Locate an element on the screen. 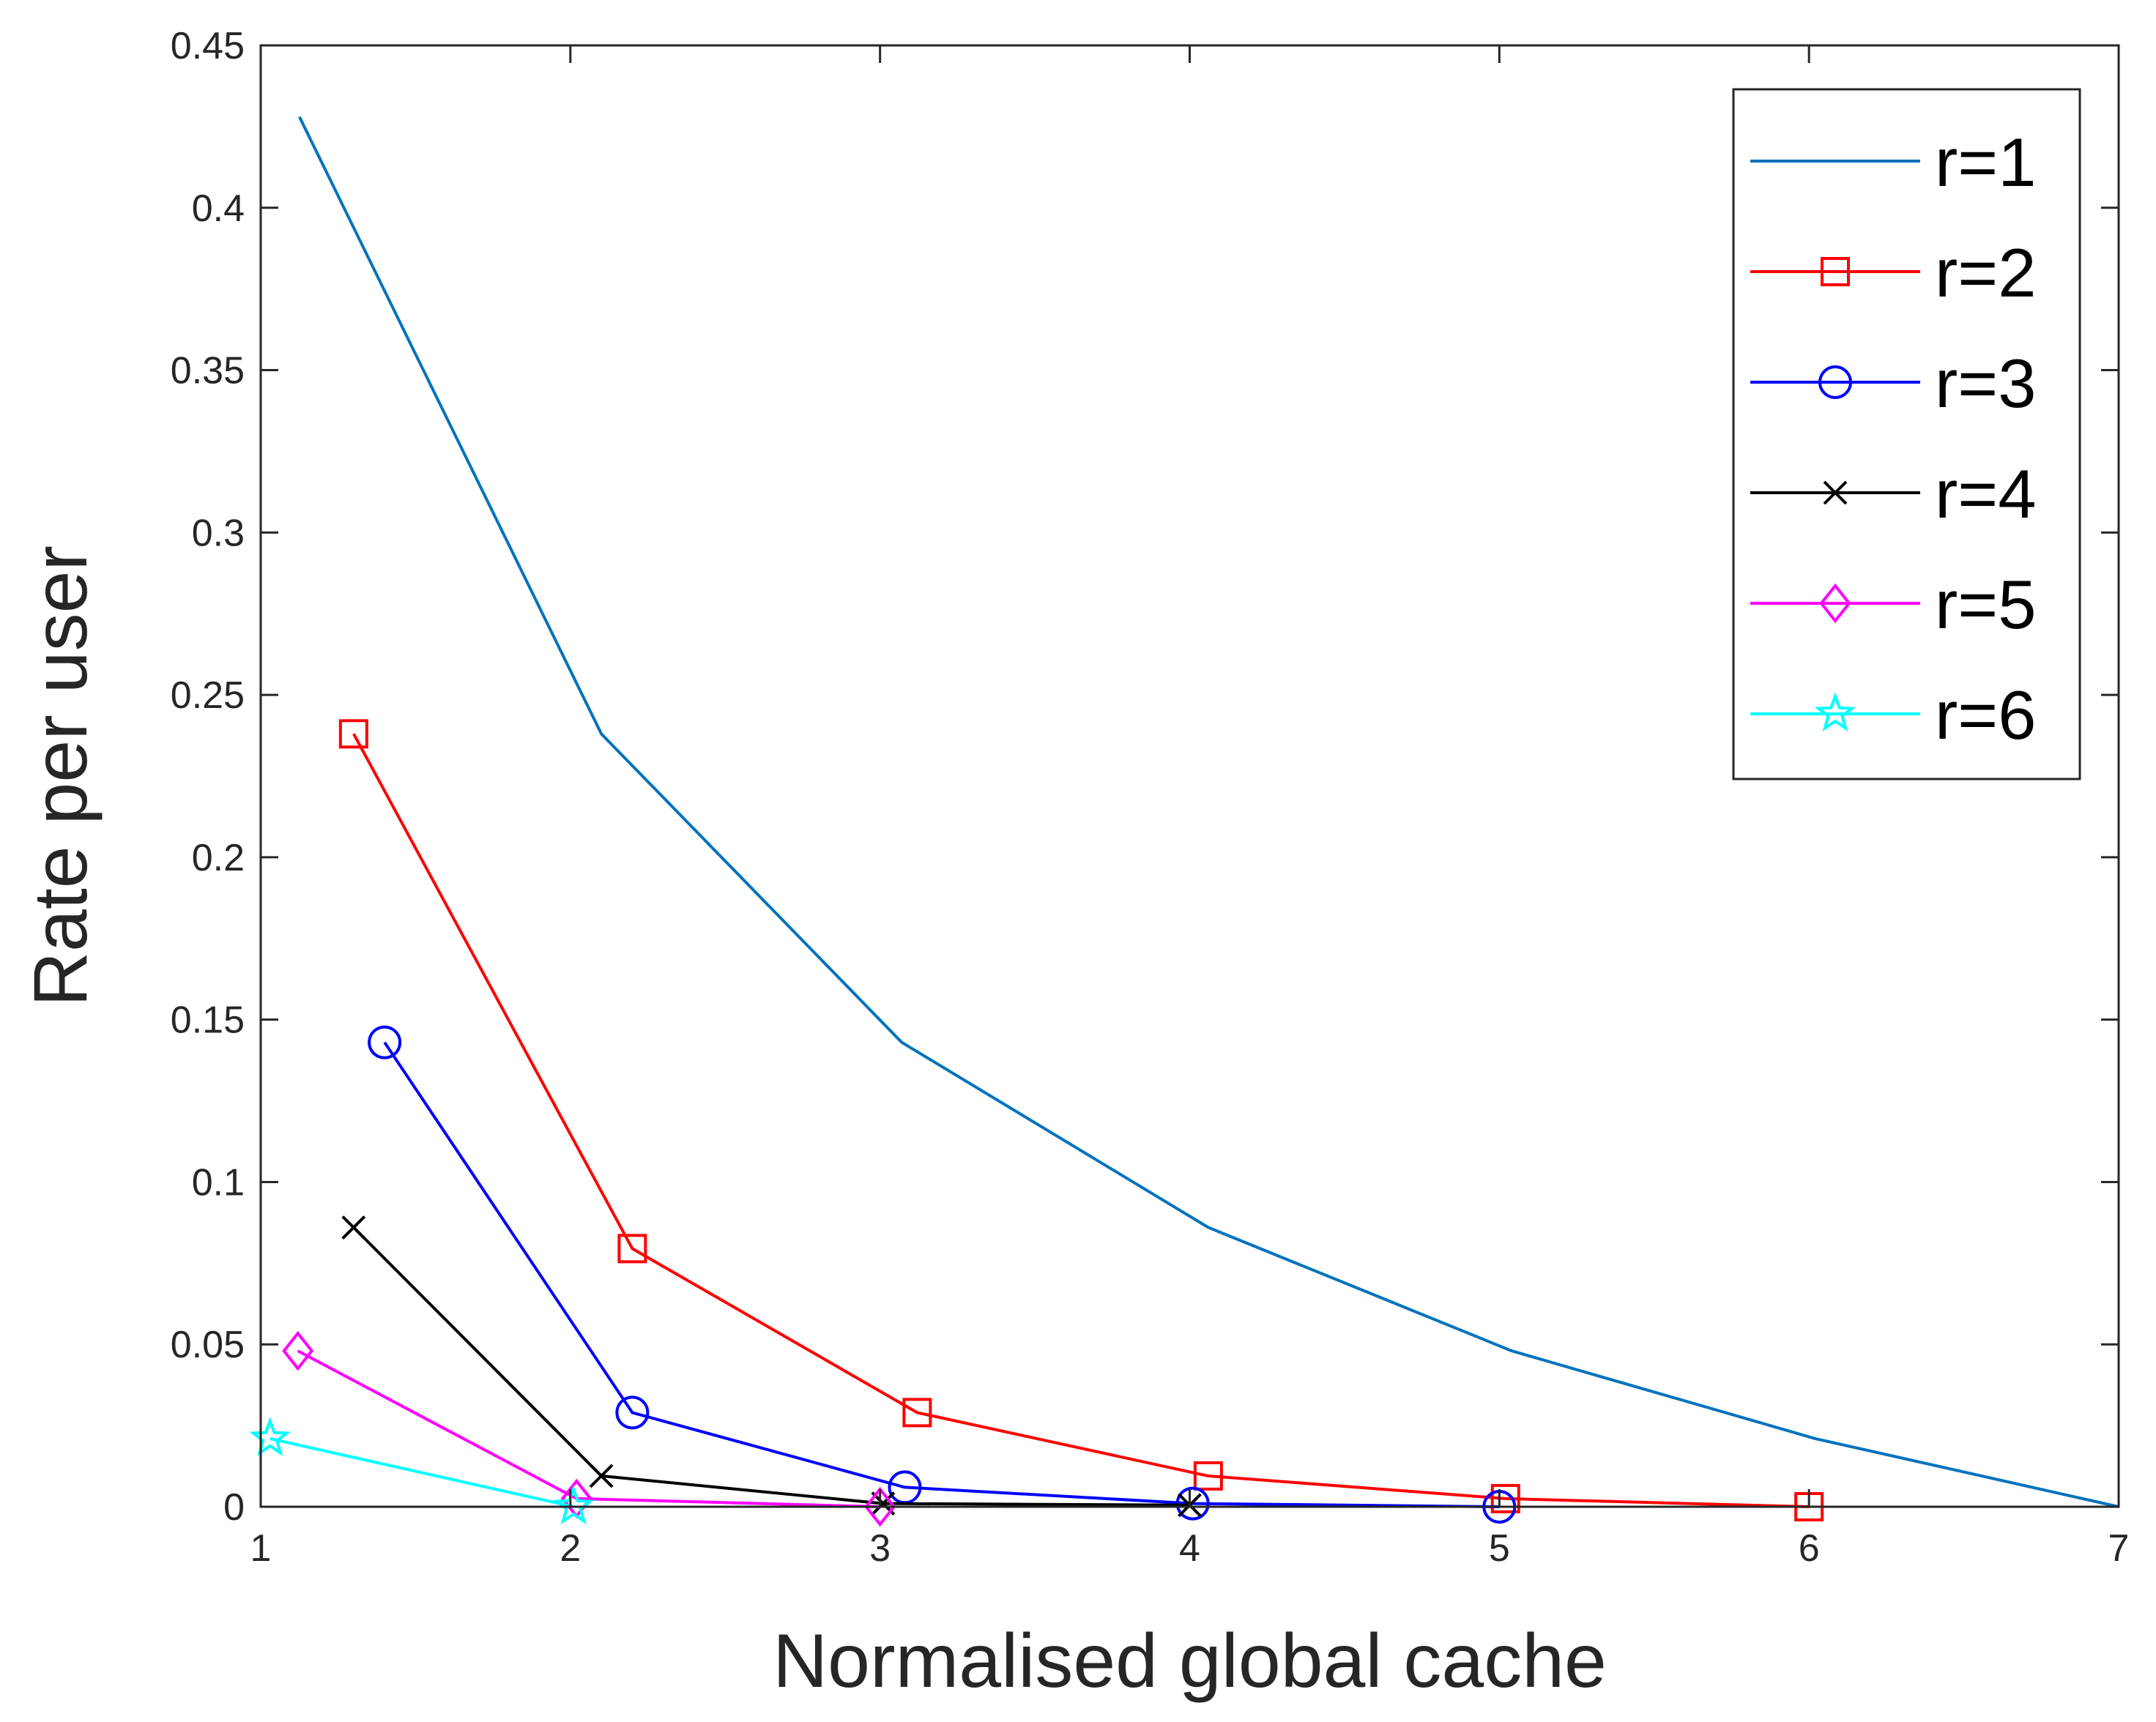  x-tick-label: 3 is located at coordinates (880, 1548).